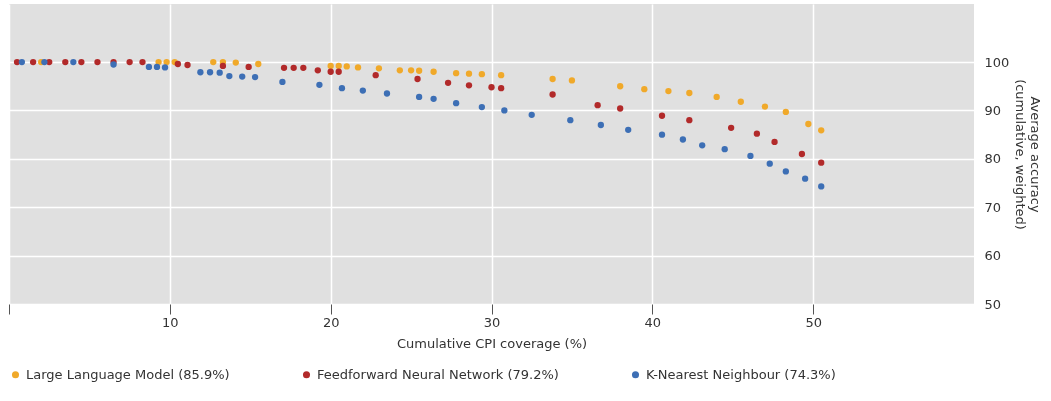  What do you see at coordinates (492, 343) in the screenshot?
I see `x-axis-title: Cumulative CPI coverage (%)` at bounding box center [492, 343].